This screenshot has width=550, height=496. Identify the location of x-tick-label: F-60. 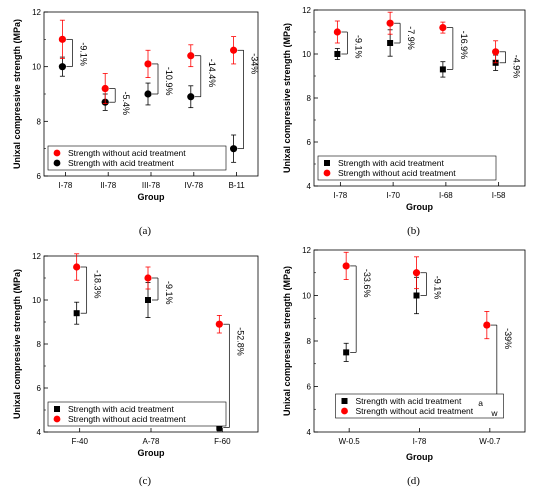
(222, 441).